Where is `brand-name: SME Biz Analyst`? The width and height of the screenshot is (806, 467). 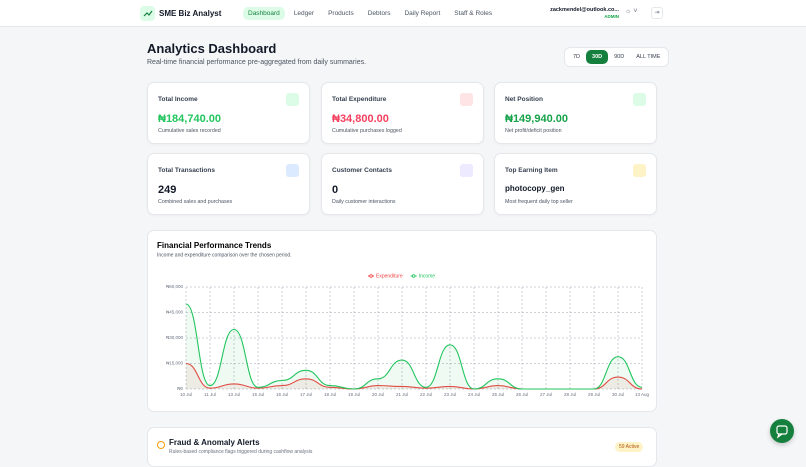
brand-name: SME Biz Analyst is located at coordinates (190, 13).